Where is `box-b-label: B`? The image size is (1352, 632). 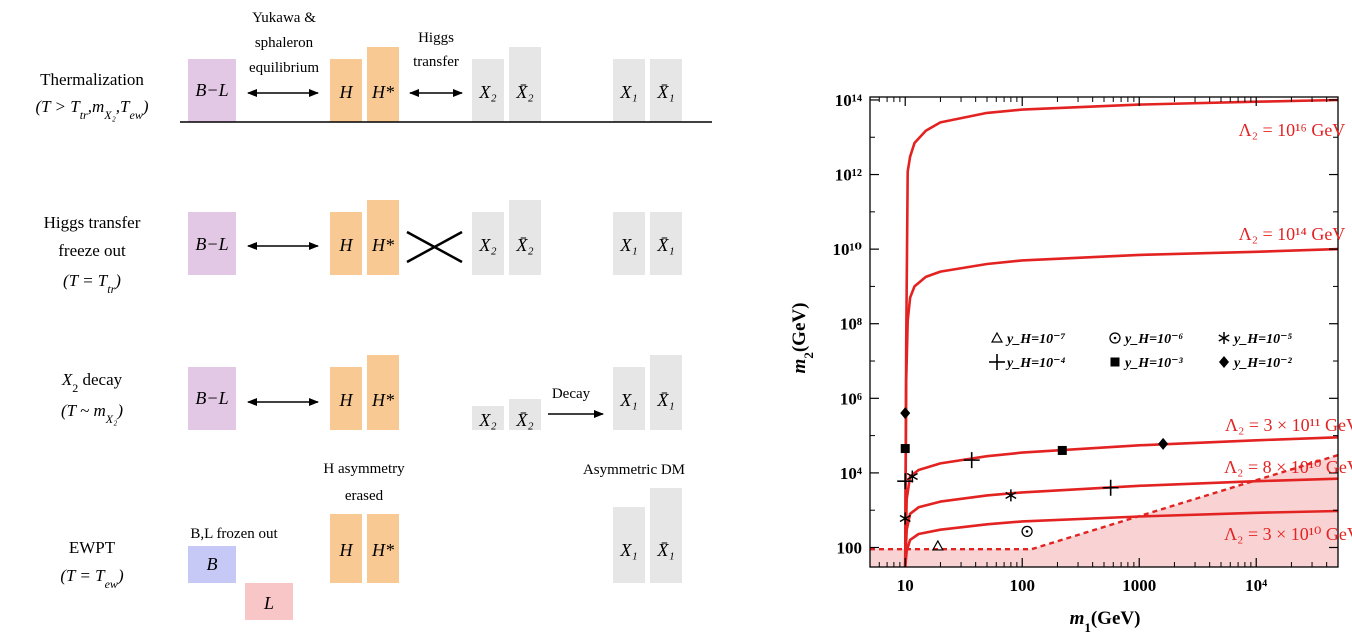
box-b-label: B is located at coordinates (212, 564).